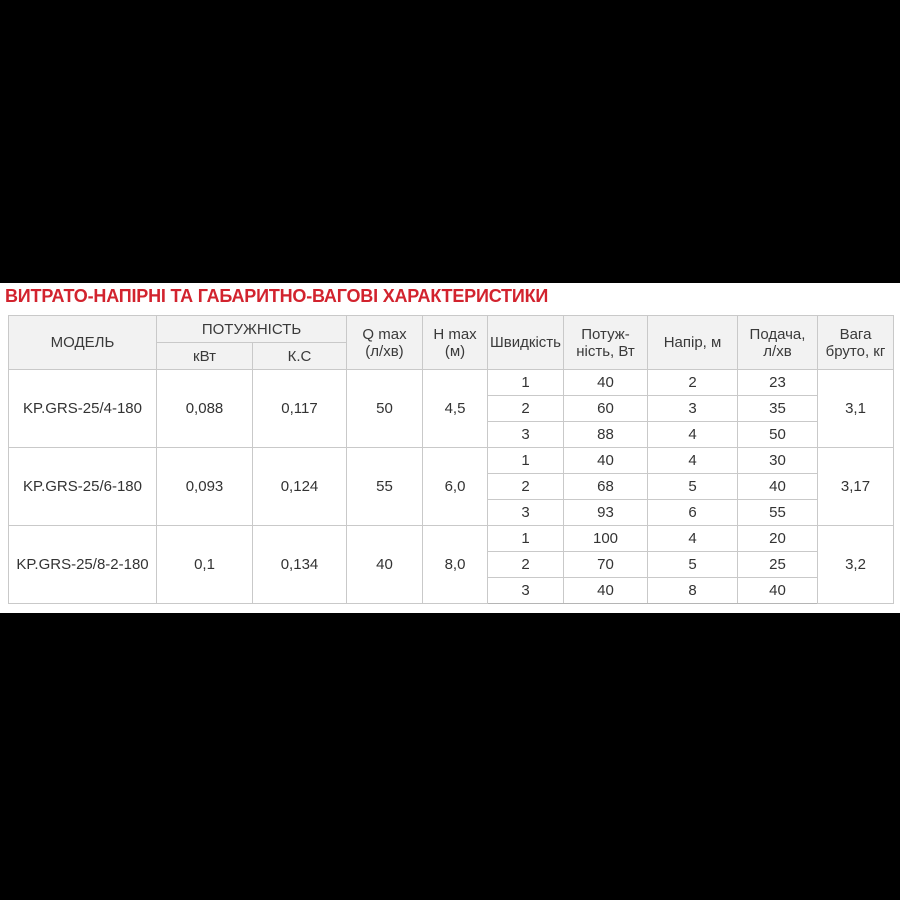  Describe the element at coordinates (204, 356) in the screenshot. I see `col-header-kw: кВт` at that location.